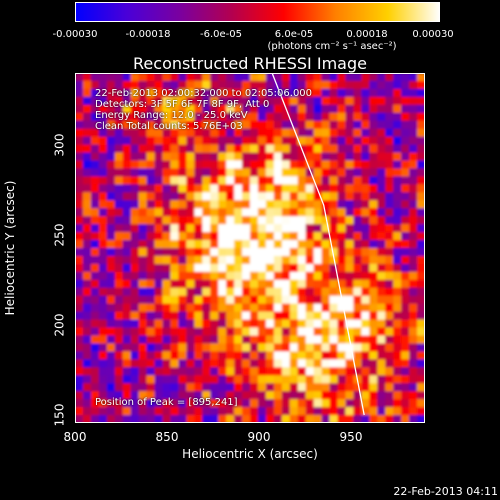 This screenshot has height=500, width=500. What do you see at coordinates (250, 63) in the screenshot?
I see `plot-title: Reconstructed RHESSI Image` at bounding box center [250, 63].